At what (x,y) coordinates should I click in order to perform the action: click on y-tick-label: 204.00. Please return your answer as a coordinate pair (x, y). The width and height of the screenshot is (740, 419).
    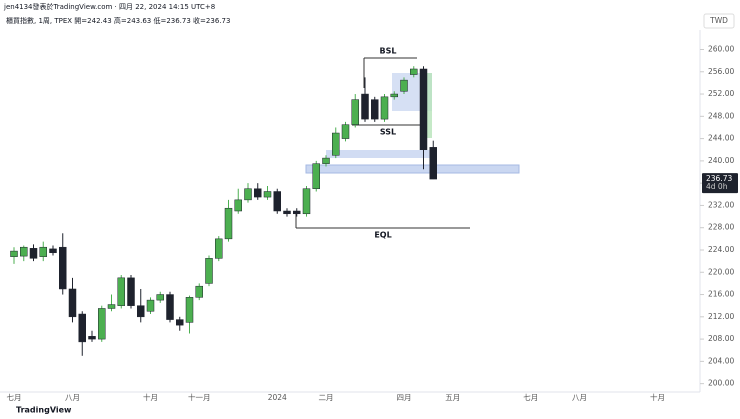
    Looking at the image, I should click on (721, 360).